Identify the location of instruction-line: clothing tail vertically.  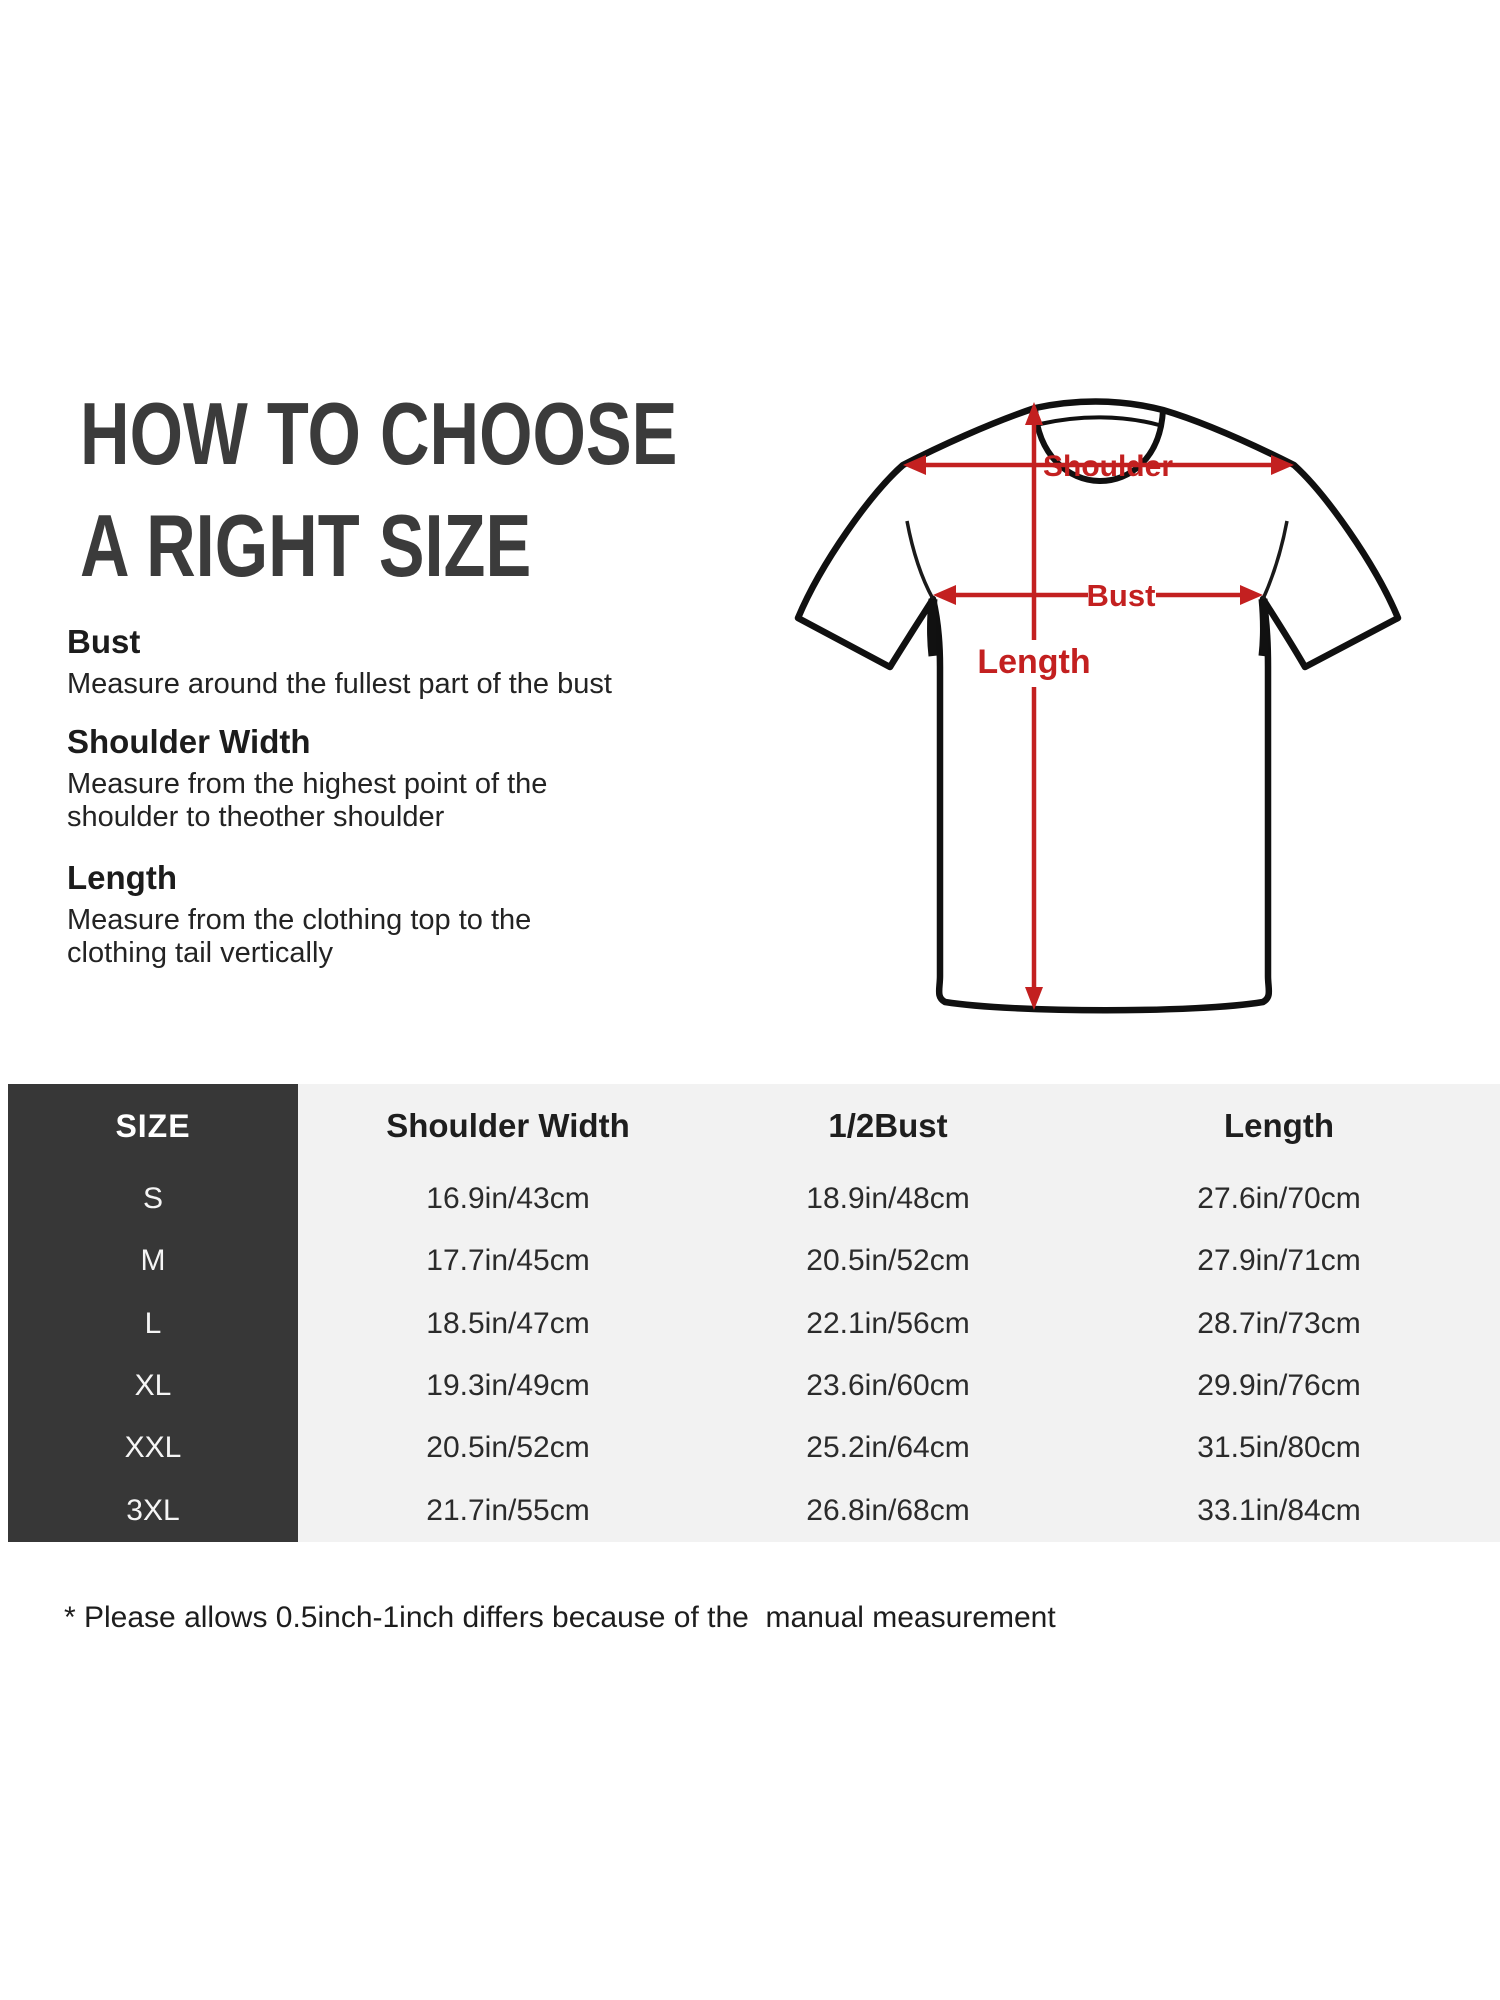
(200, 953).